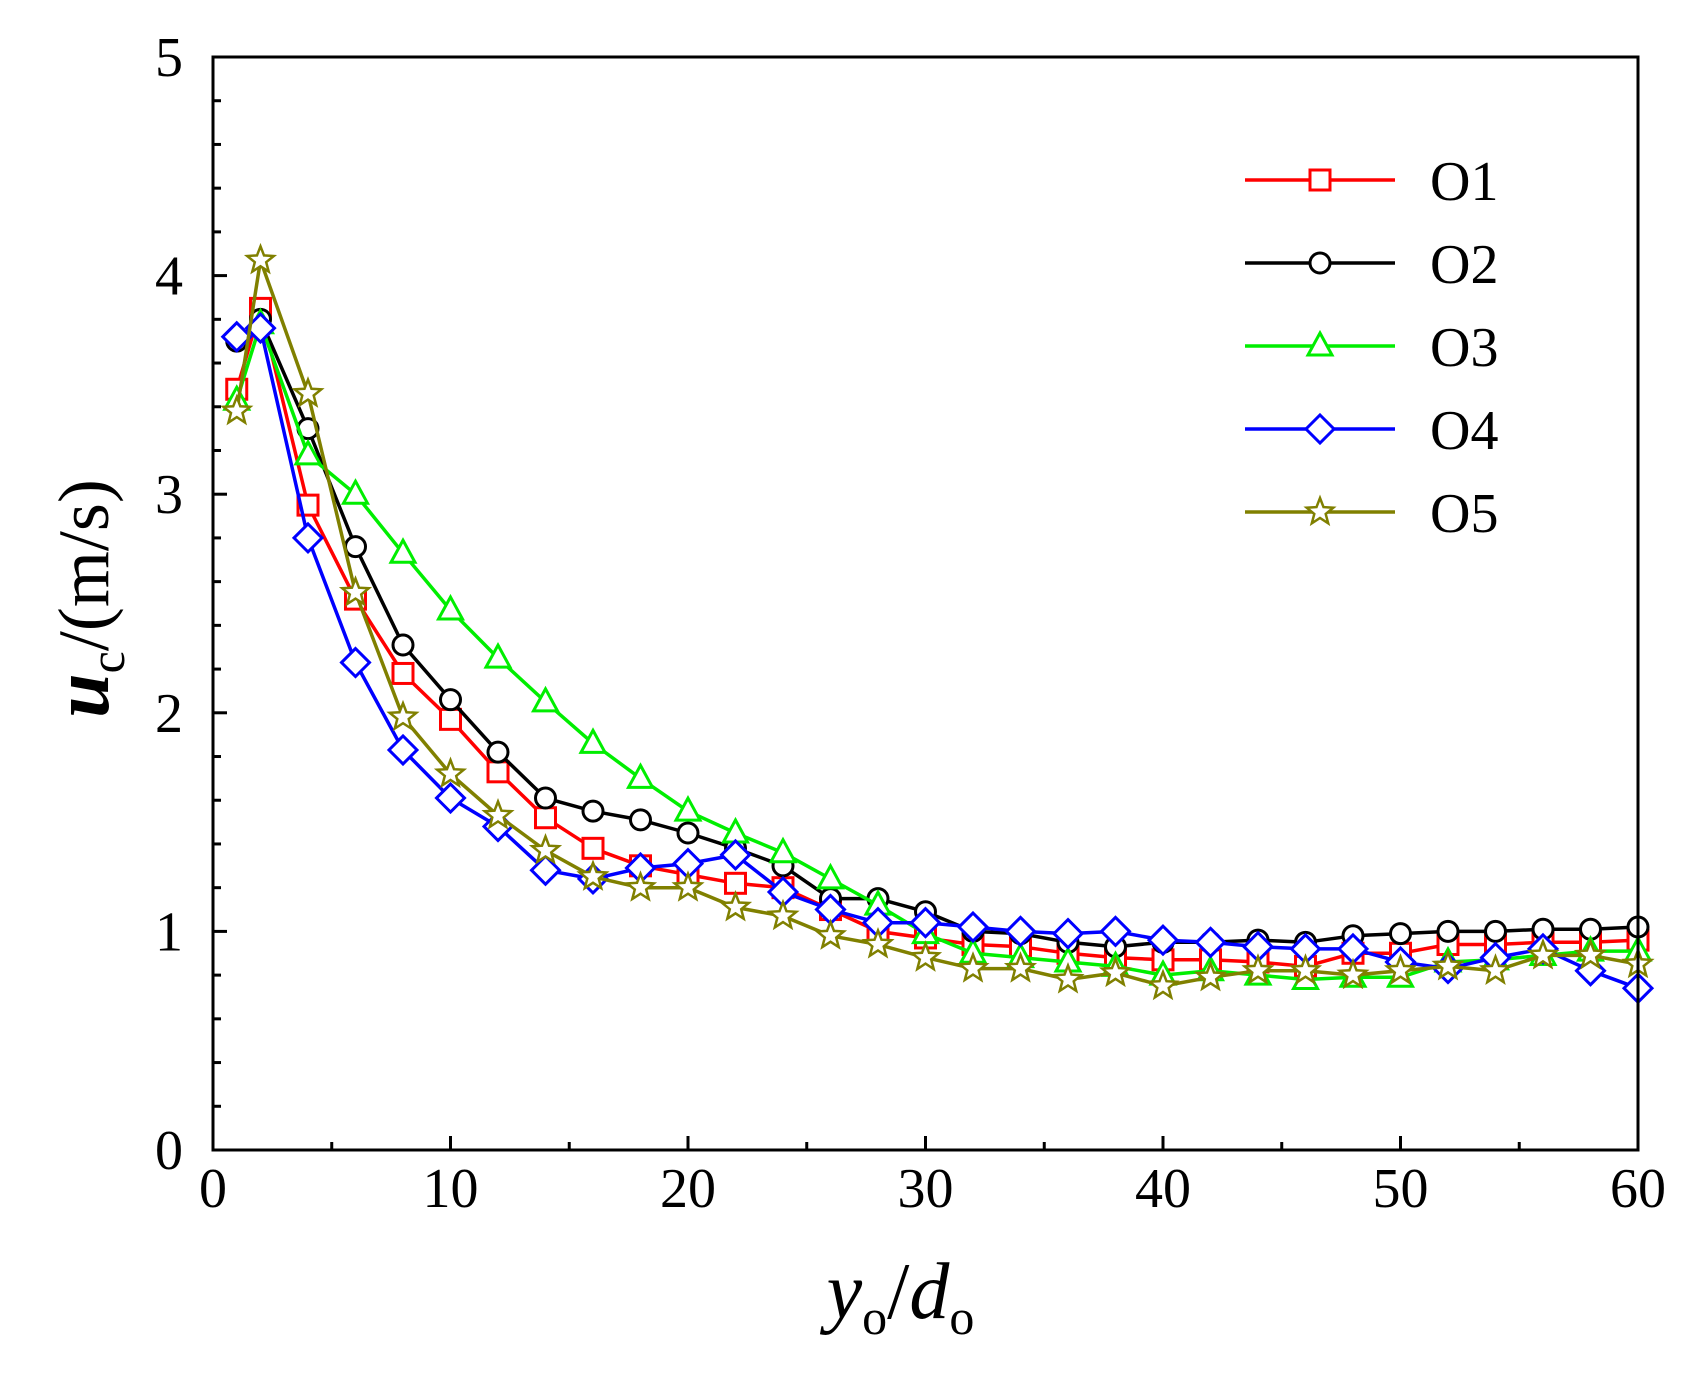  Describe the element at coordinates (451, 1189) in the screenshot. I see `x-tick-label: 10` at that location.